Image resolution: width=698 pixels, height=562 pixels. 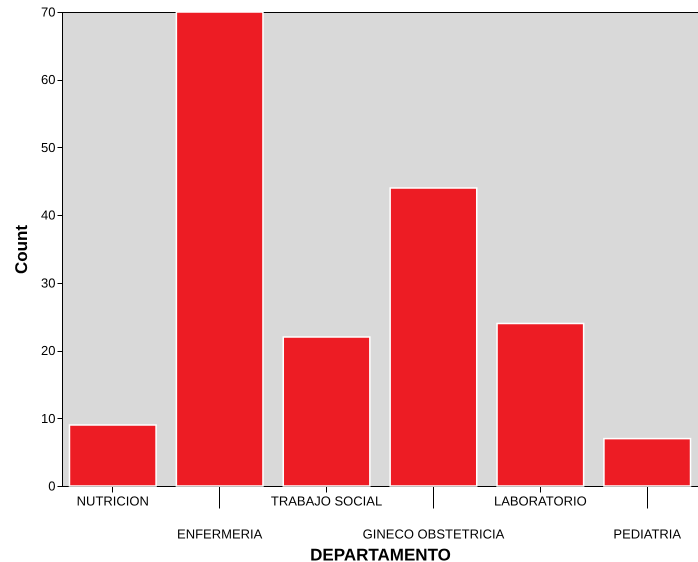 What do you see at coordinates (48, 147) in the screenshot?
I see `y-tick-label: 50` at bounding box center [48, 147].